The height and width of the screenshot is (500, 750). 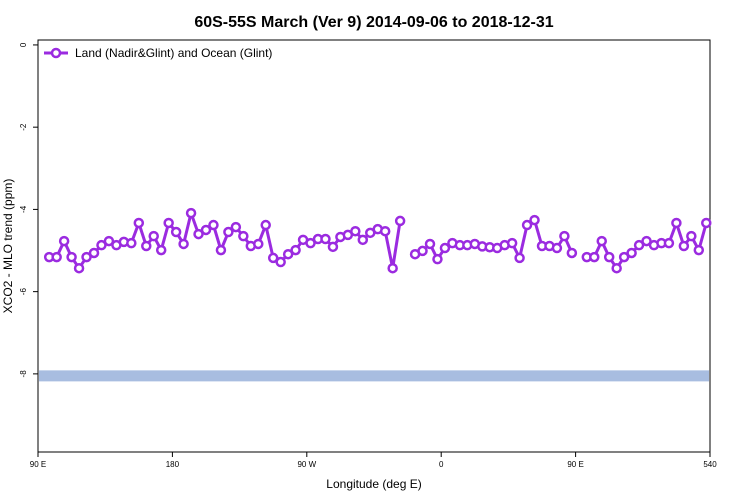 I want to click on x-tick-label: 90 W, so click(x=306, y=464).